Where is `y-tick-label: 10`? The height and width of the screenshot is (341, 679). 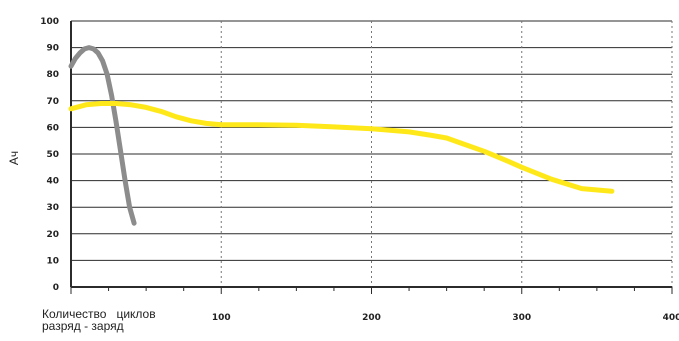
y-tick-label: 10 is located at coordinates (52, 261).